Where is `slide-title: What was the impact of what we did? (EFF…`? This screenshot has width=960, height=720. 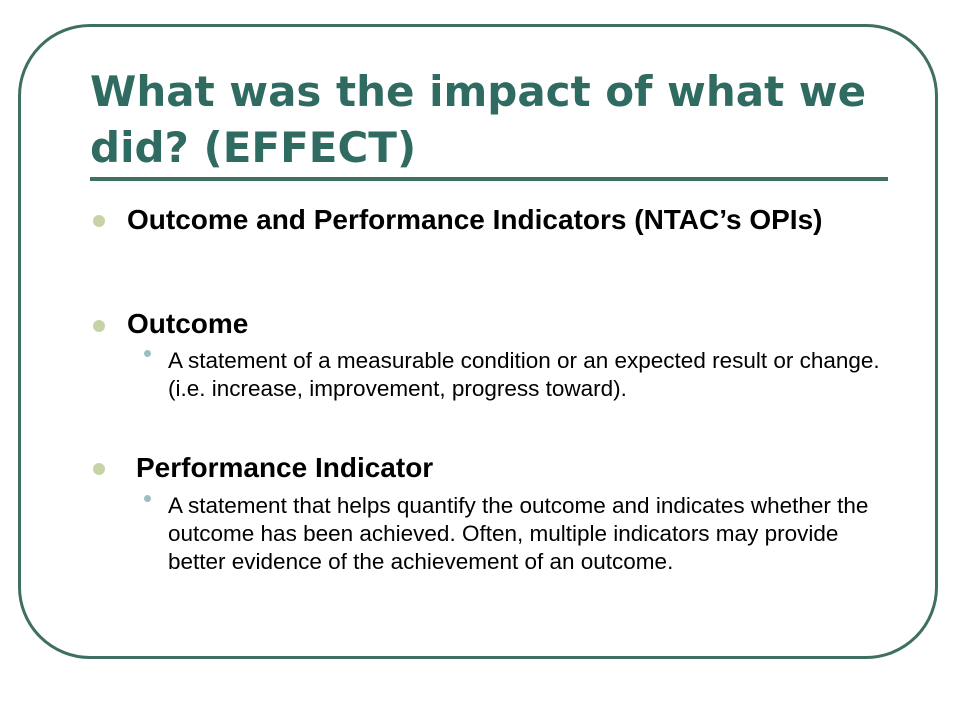
slide-title: What was the impact of what we did? (EFF… is located at coordinates (478, 119).